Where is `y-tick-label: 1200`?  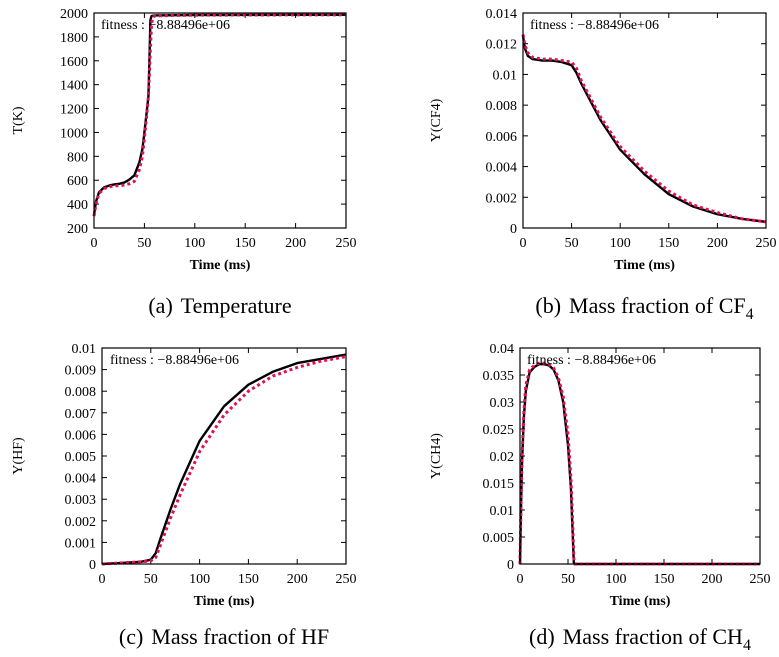
y-tick-label: 1200 is located at coordinates (74, 110).